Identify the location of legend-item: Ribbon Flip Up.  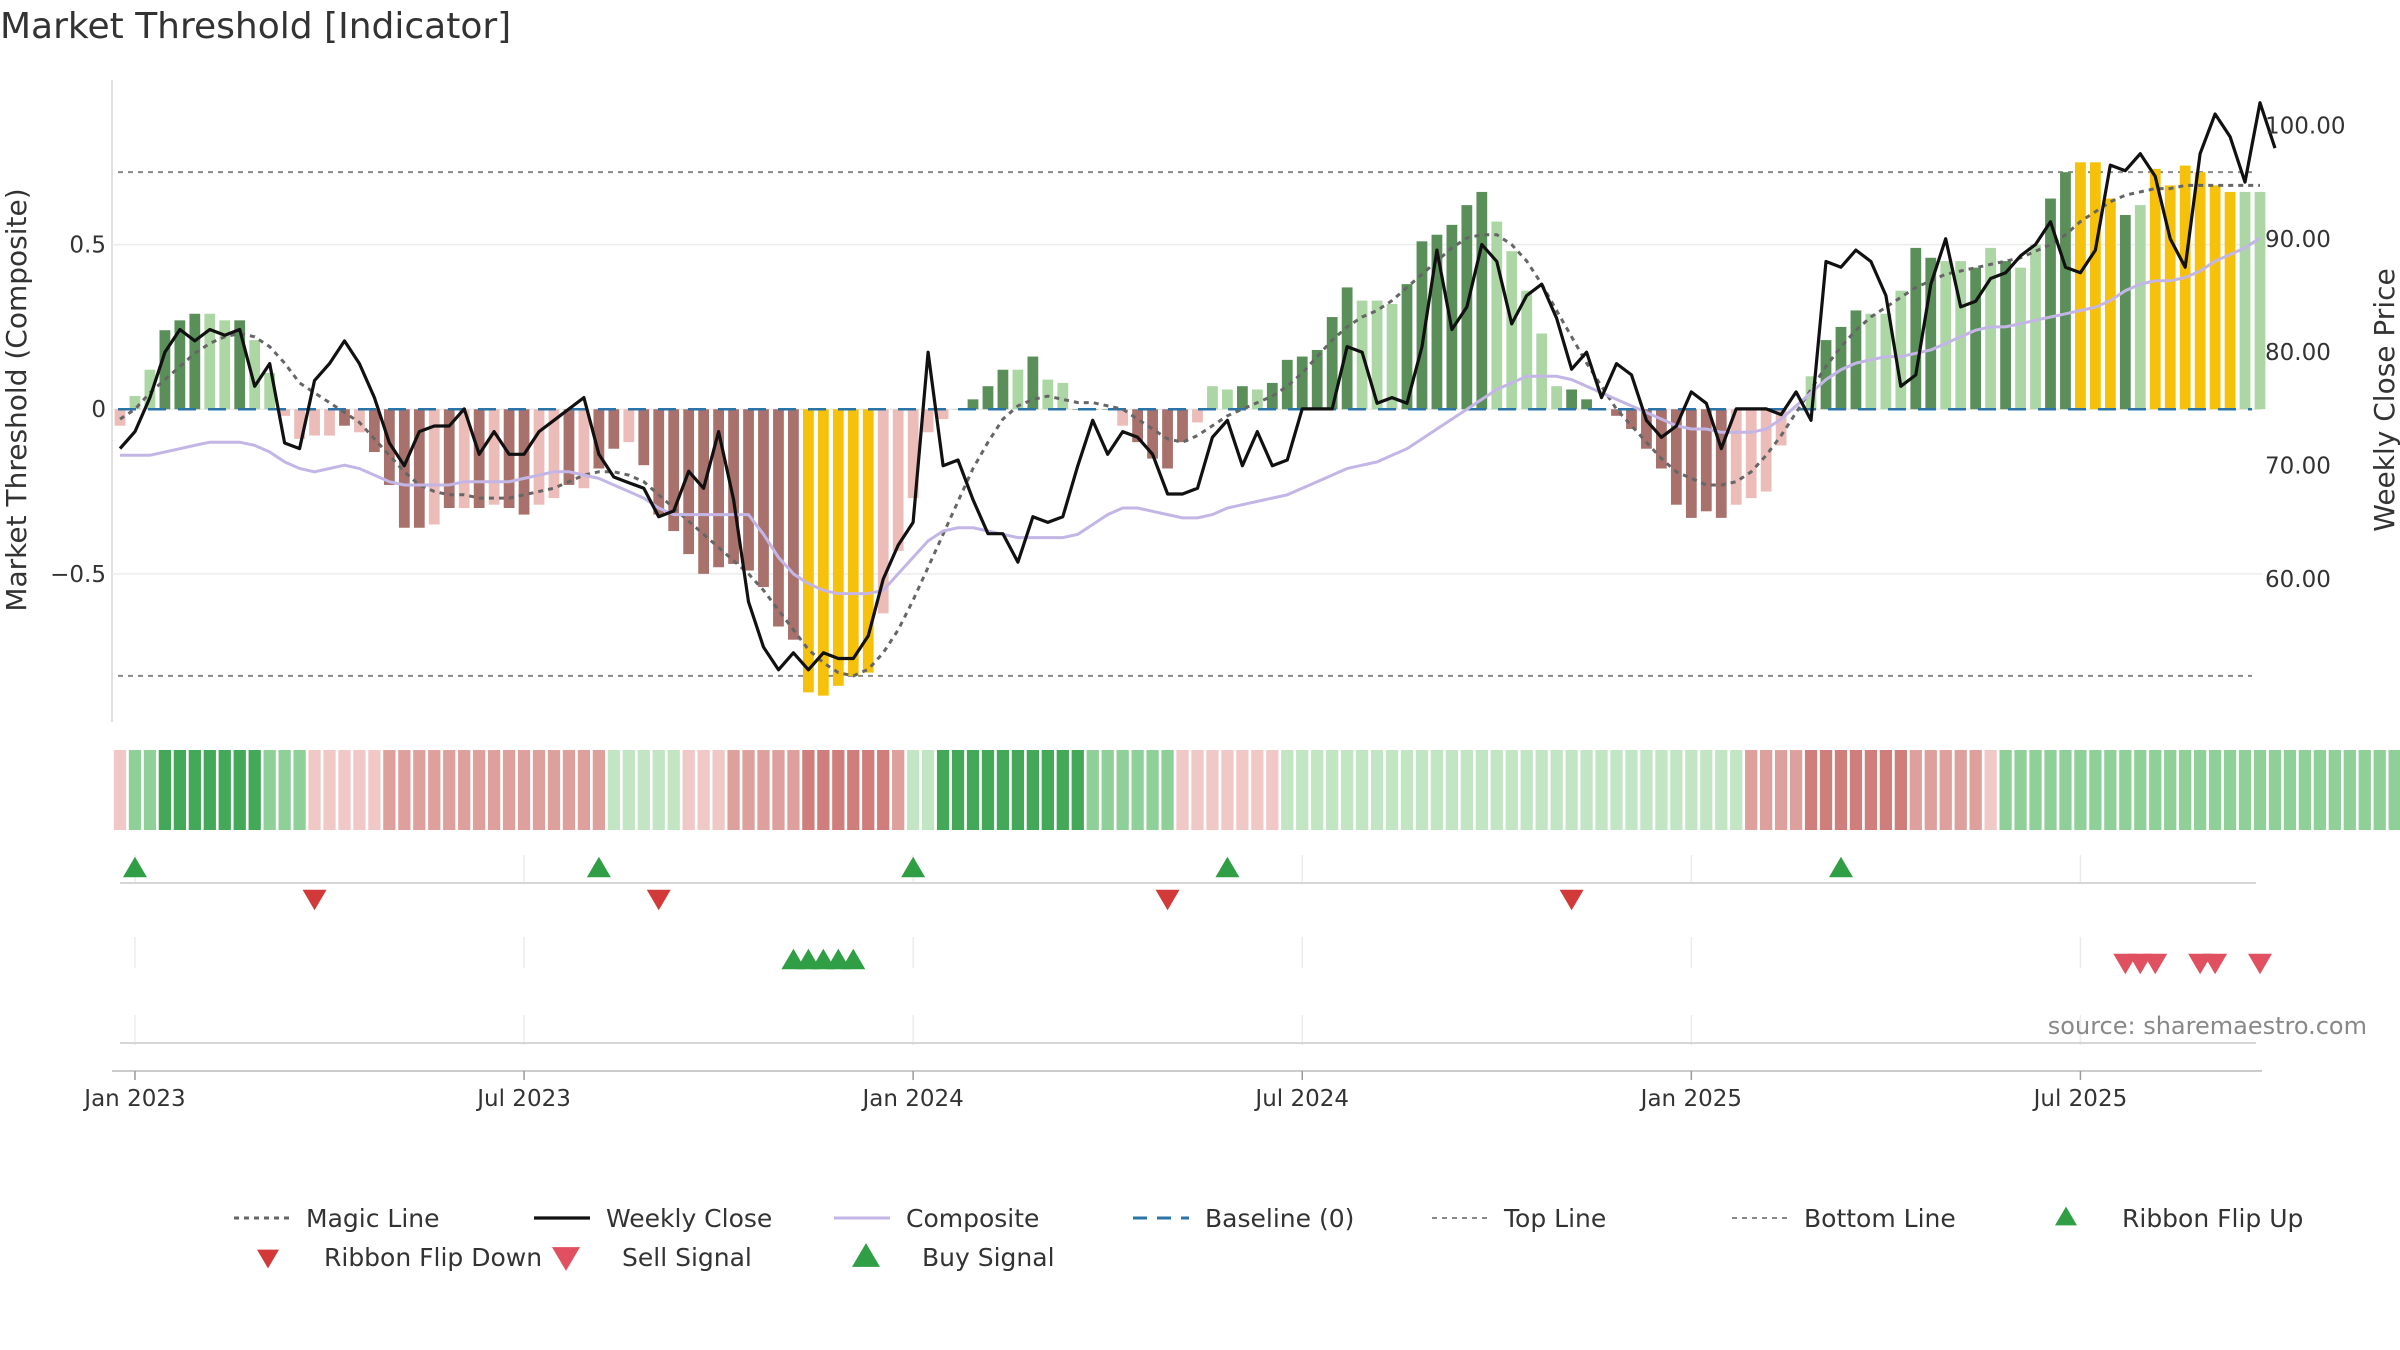
(2179, 1218).